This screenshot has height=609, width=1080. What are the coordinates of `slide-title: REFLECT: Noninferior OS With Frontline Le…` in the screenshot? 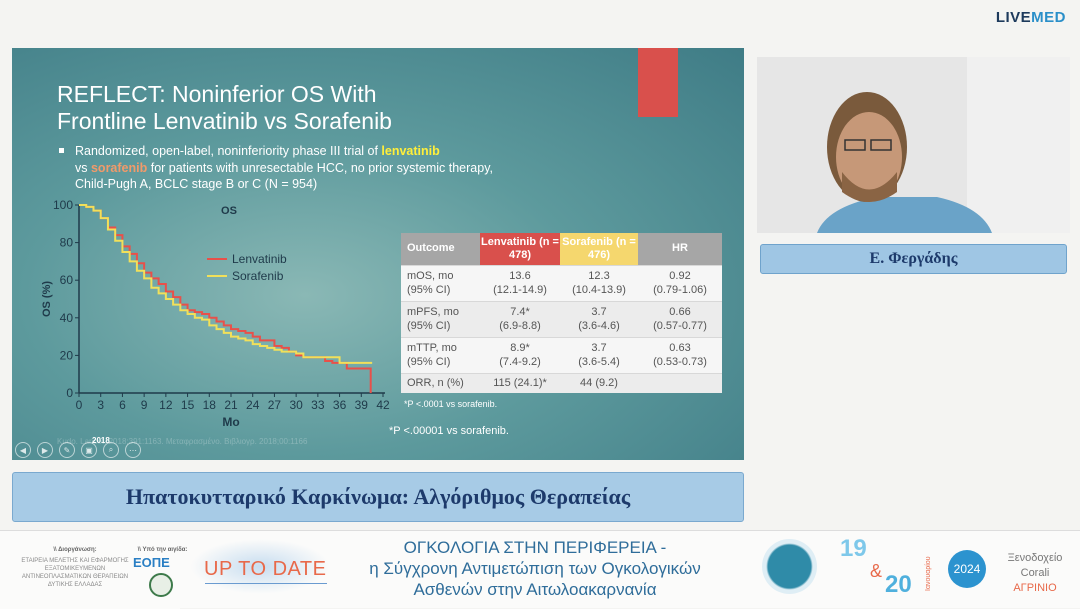 It's located at (224, 108).